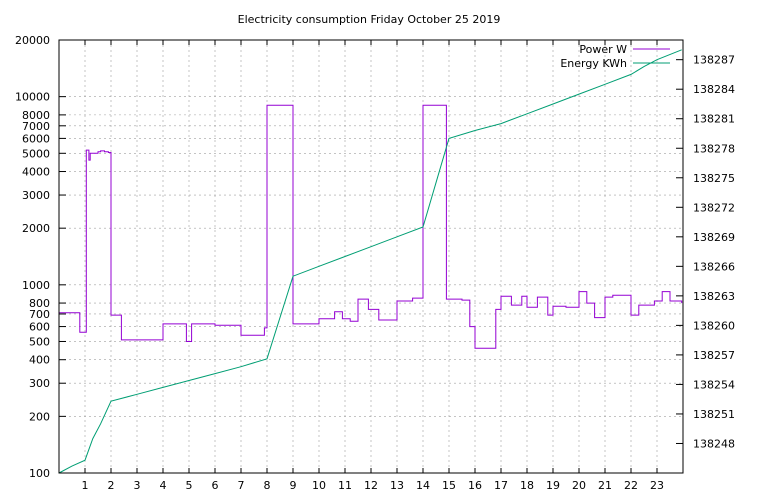  Describe the element at coordinates (714, 443) in the screenshot. I see `y2-tick-label: 138248` at that location.